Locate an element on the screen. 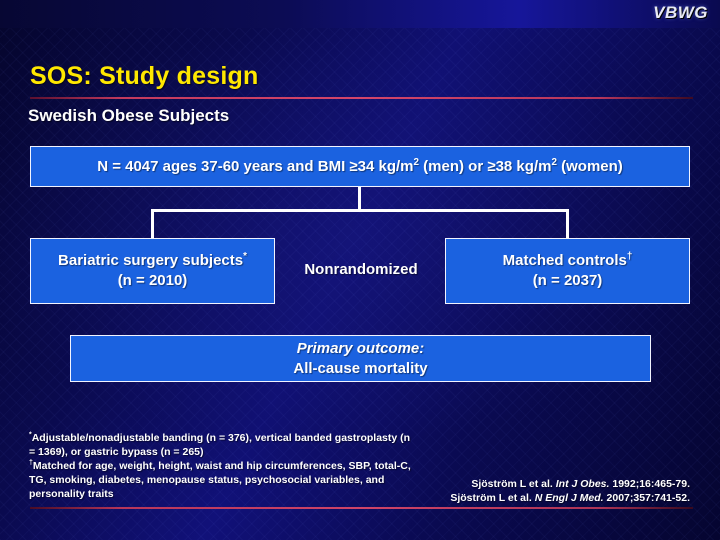  population-text-mid: (men) or ≥38 kg/m is located at coordinates (485, 166).